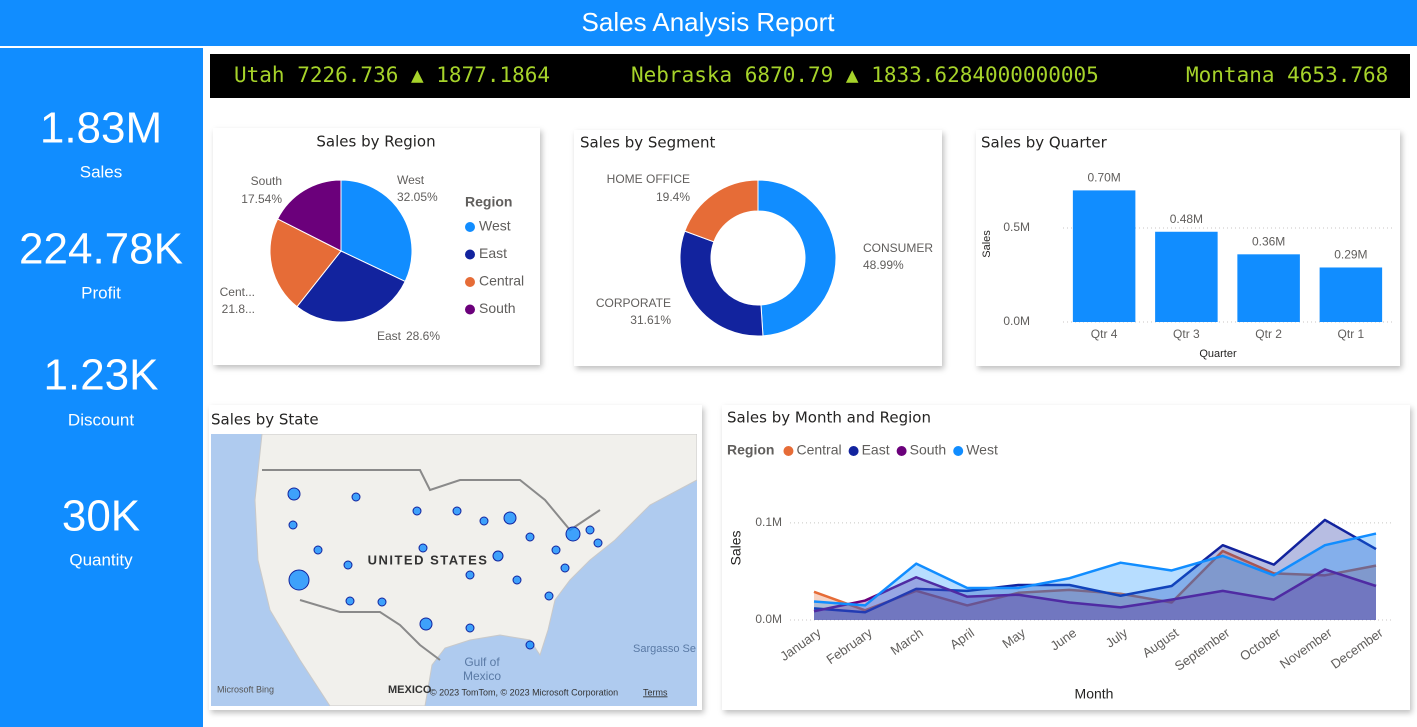 The height and width of the screenshot is (727, 1417). I want to click on slice-value: 28.6%, so click(423, 336).